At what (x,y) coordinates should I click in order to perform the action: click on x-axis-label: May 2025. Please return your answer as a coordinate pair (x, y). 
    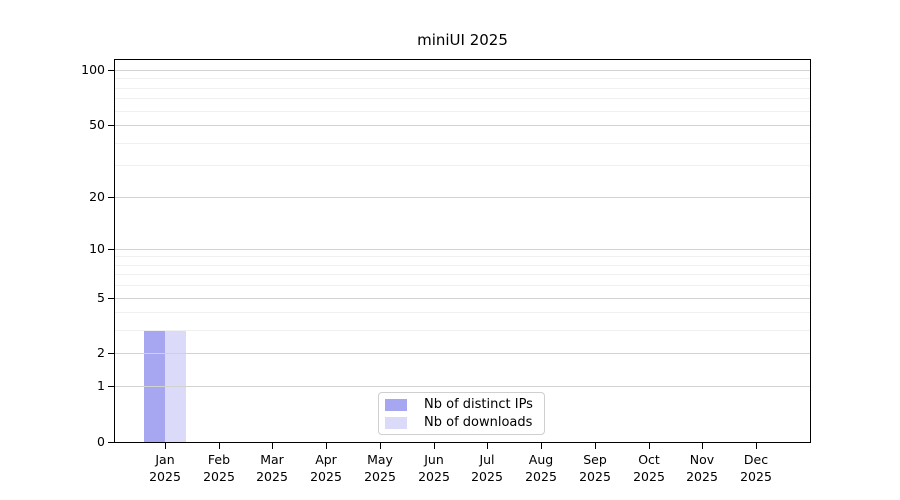
    Looking at the image, I should click on (380, 468).